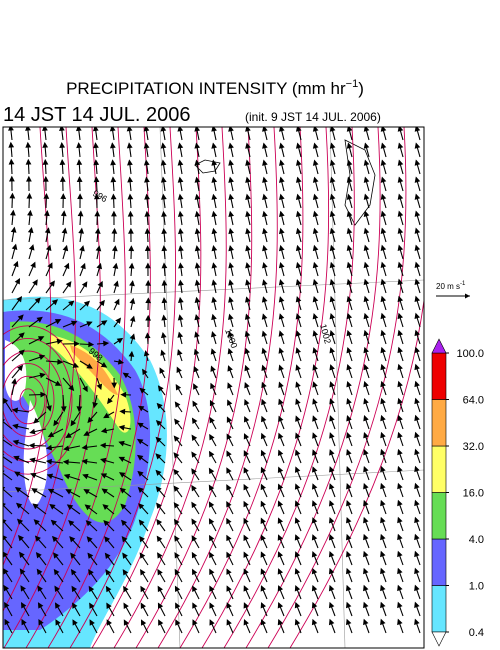 This screenshot has height=650, width=500. What do you see at coordinates (439, 346) in the screenshot?
I see `colorbar-over` at bounding box center [439, 346].